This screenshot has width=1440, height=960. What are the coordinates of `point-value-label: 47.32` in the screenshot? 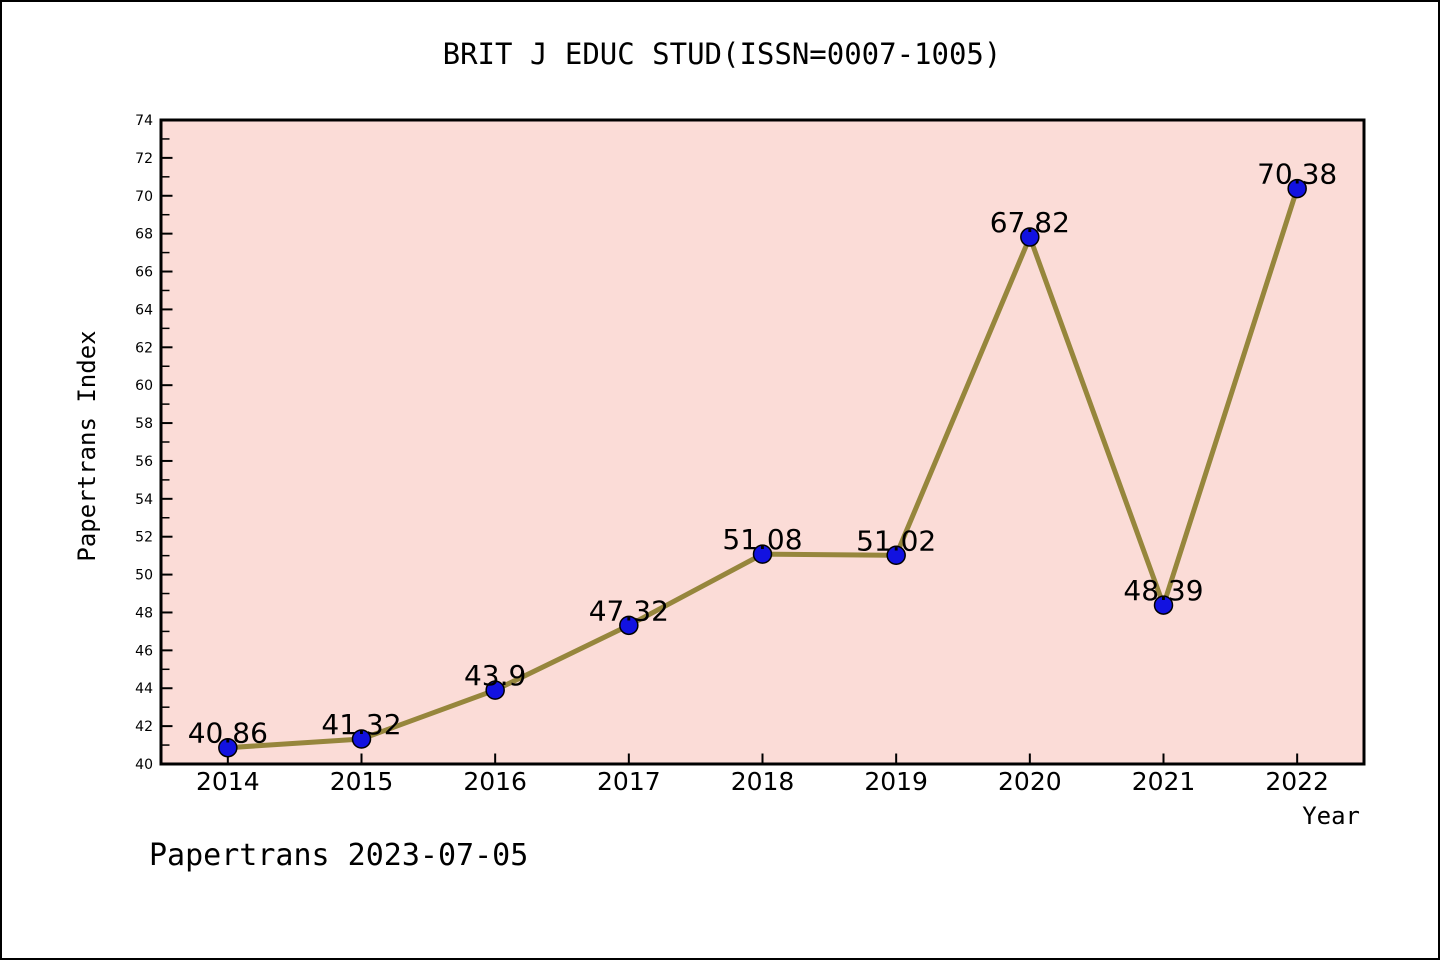 It's located at (629, 610).